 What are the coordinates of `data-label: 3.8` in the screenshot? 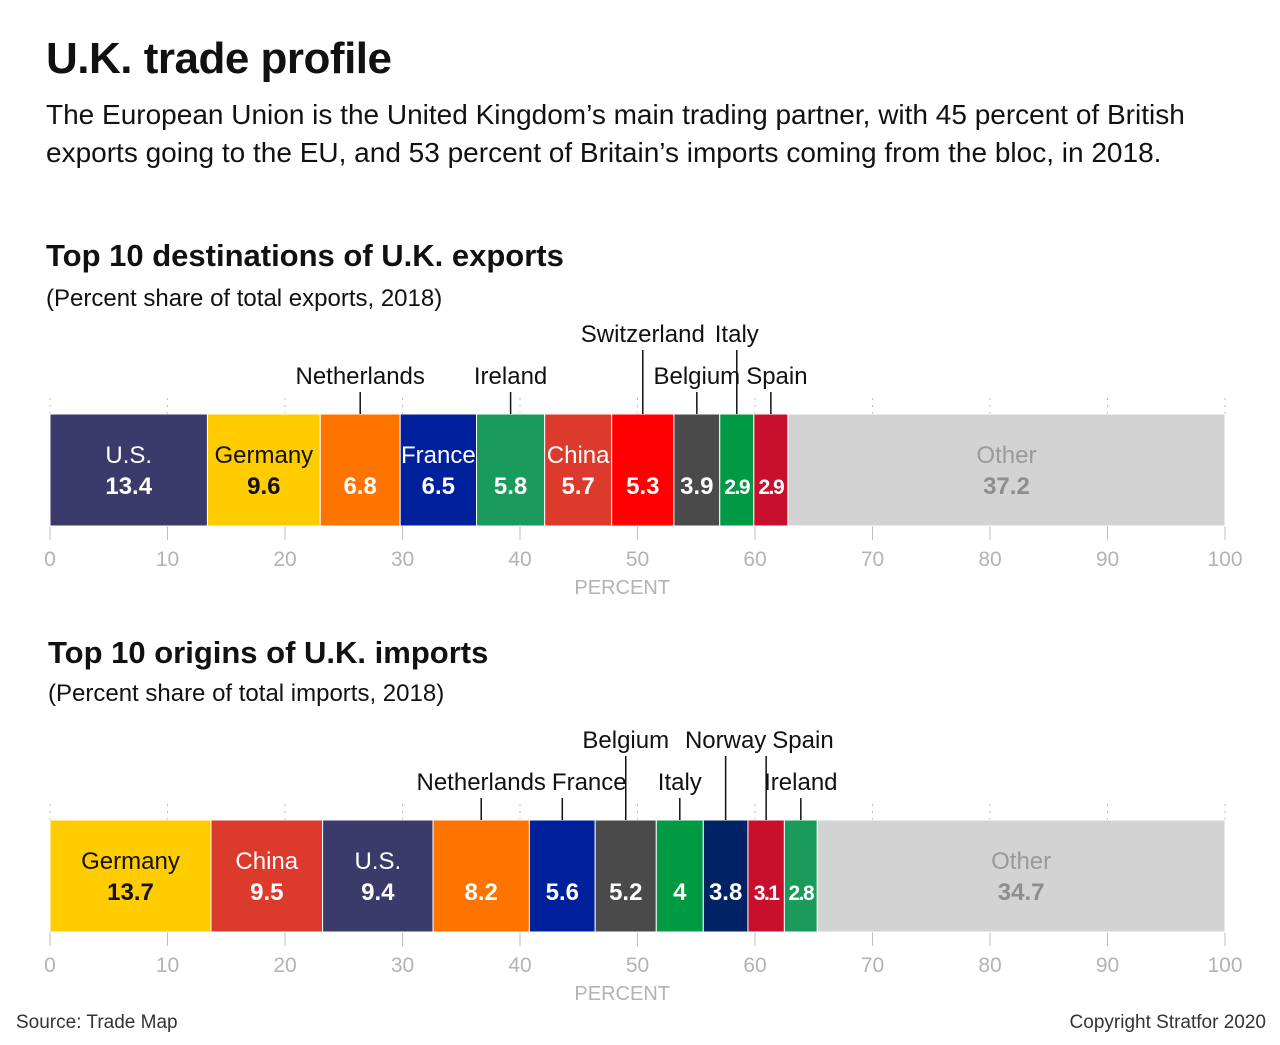 It's located at (725, 892).